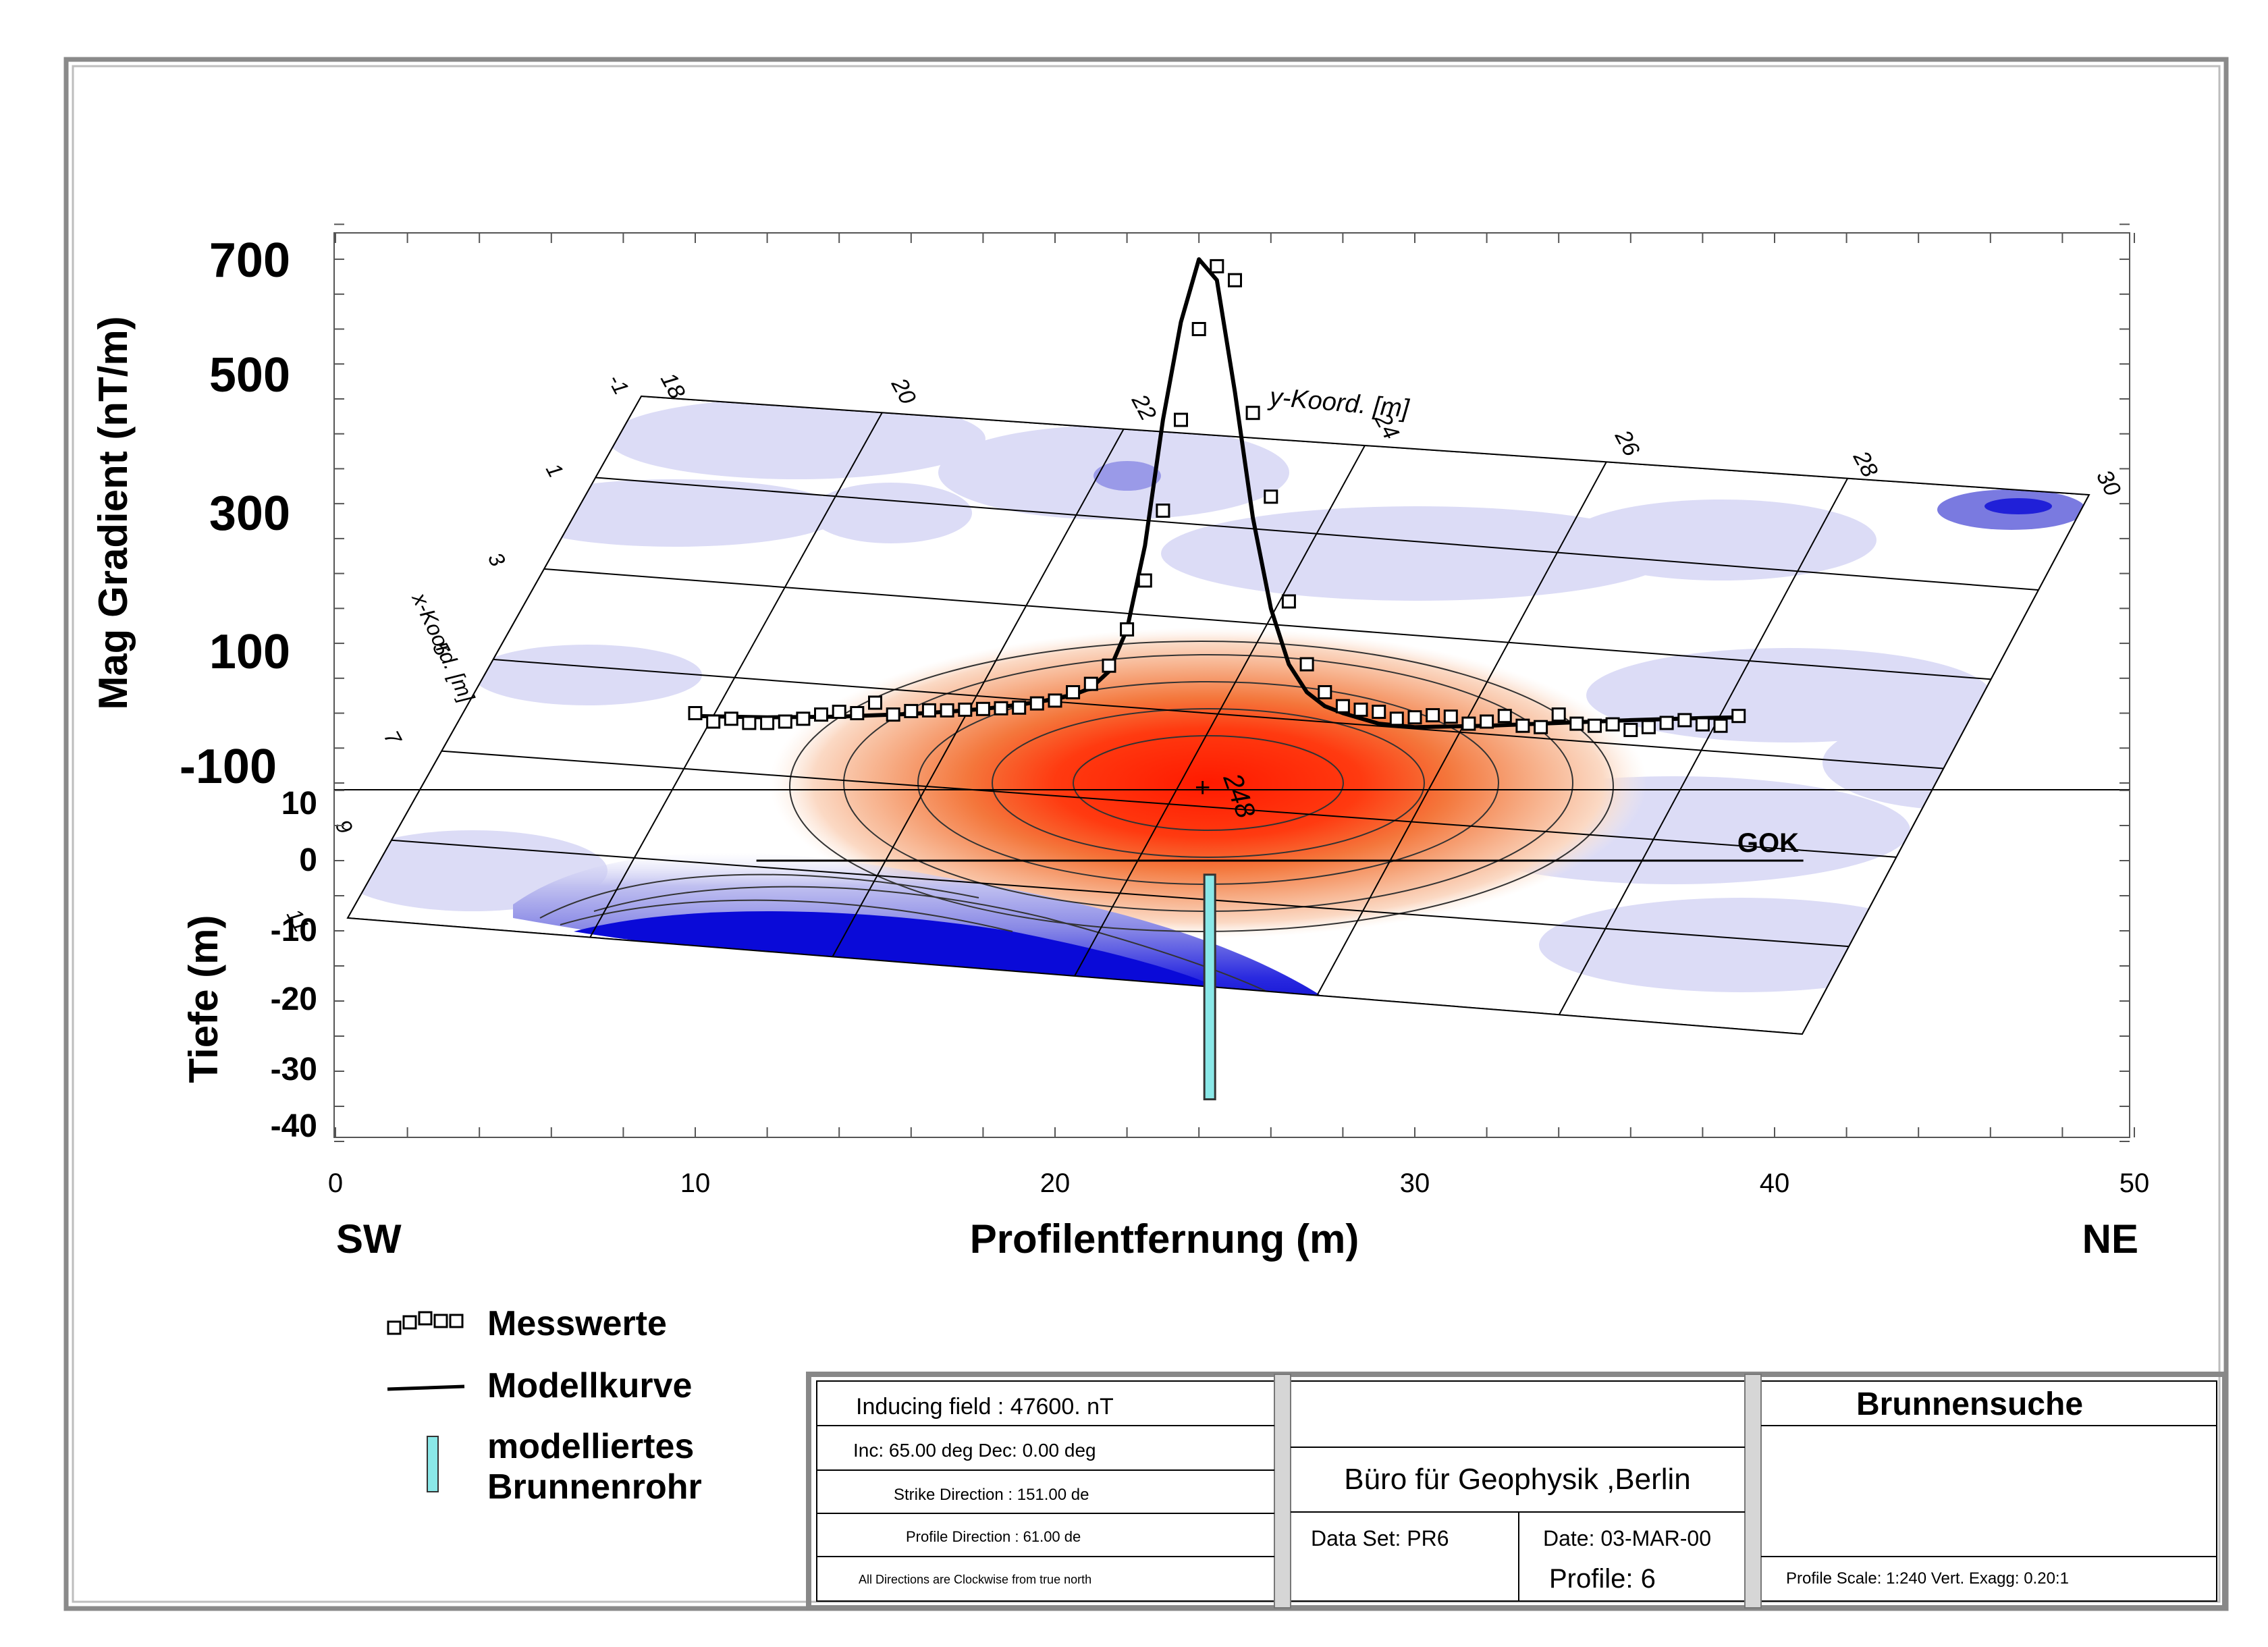 Image resolution: width=2268 pixels, height=1647 pixels. I want to click on strike-direction: Strike Direction : 151.00 de, so click(992, 1495).